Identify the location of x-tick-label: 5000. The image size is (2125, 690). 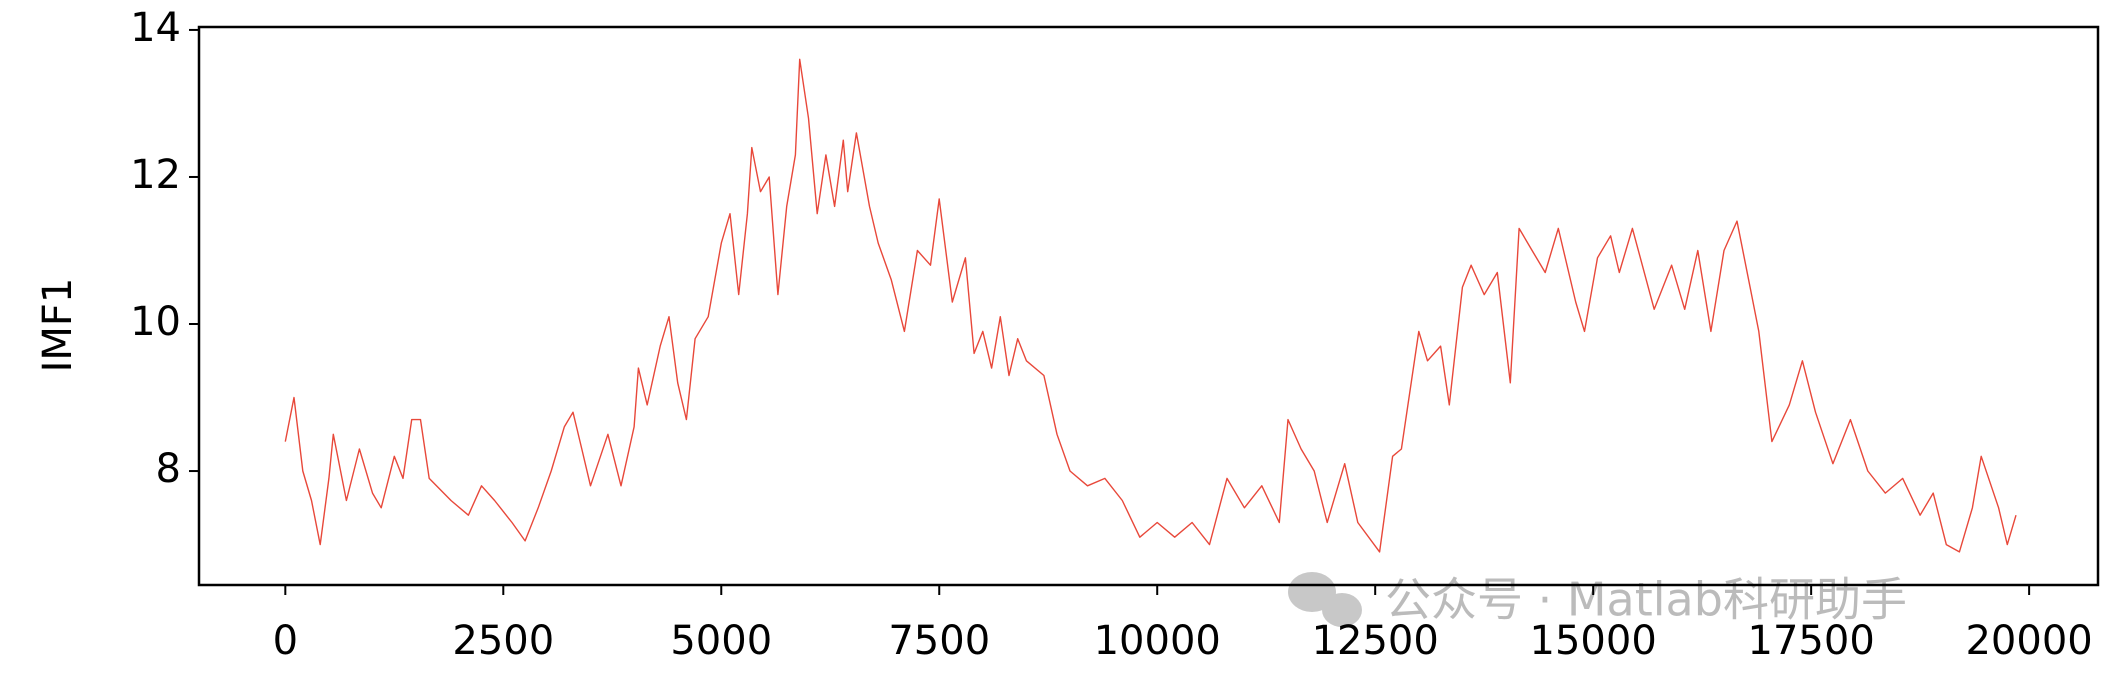
(721, 641).